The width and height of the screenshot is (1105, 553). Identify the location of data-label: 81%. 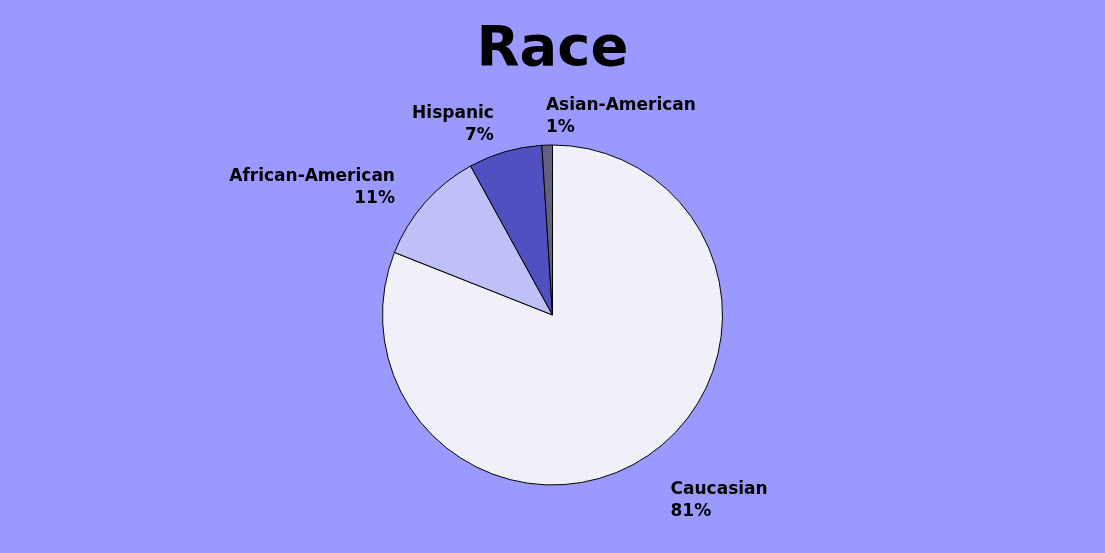
(691, 509).